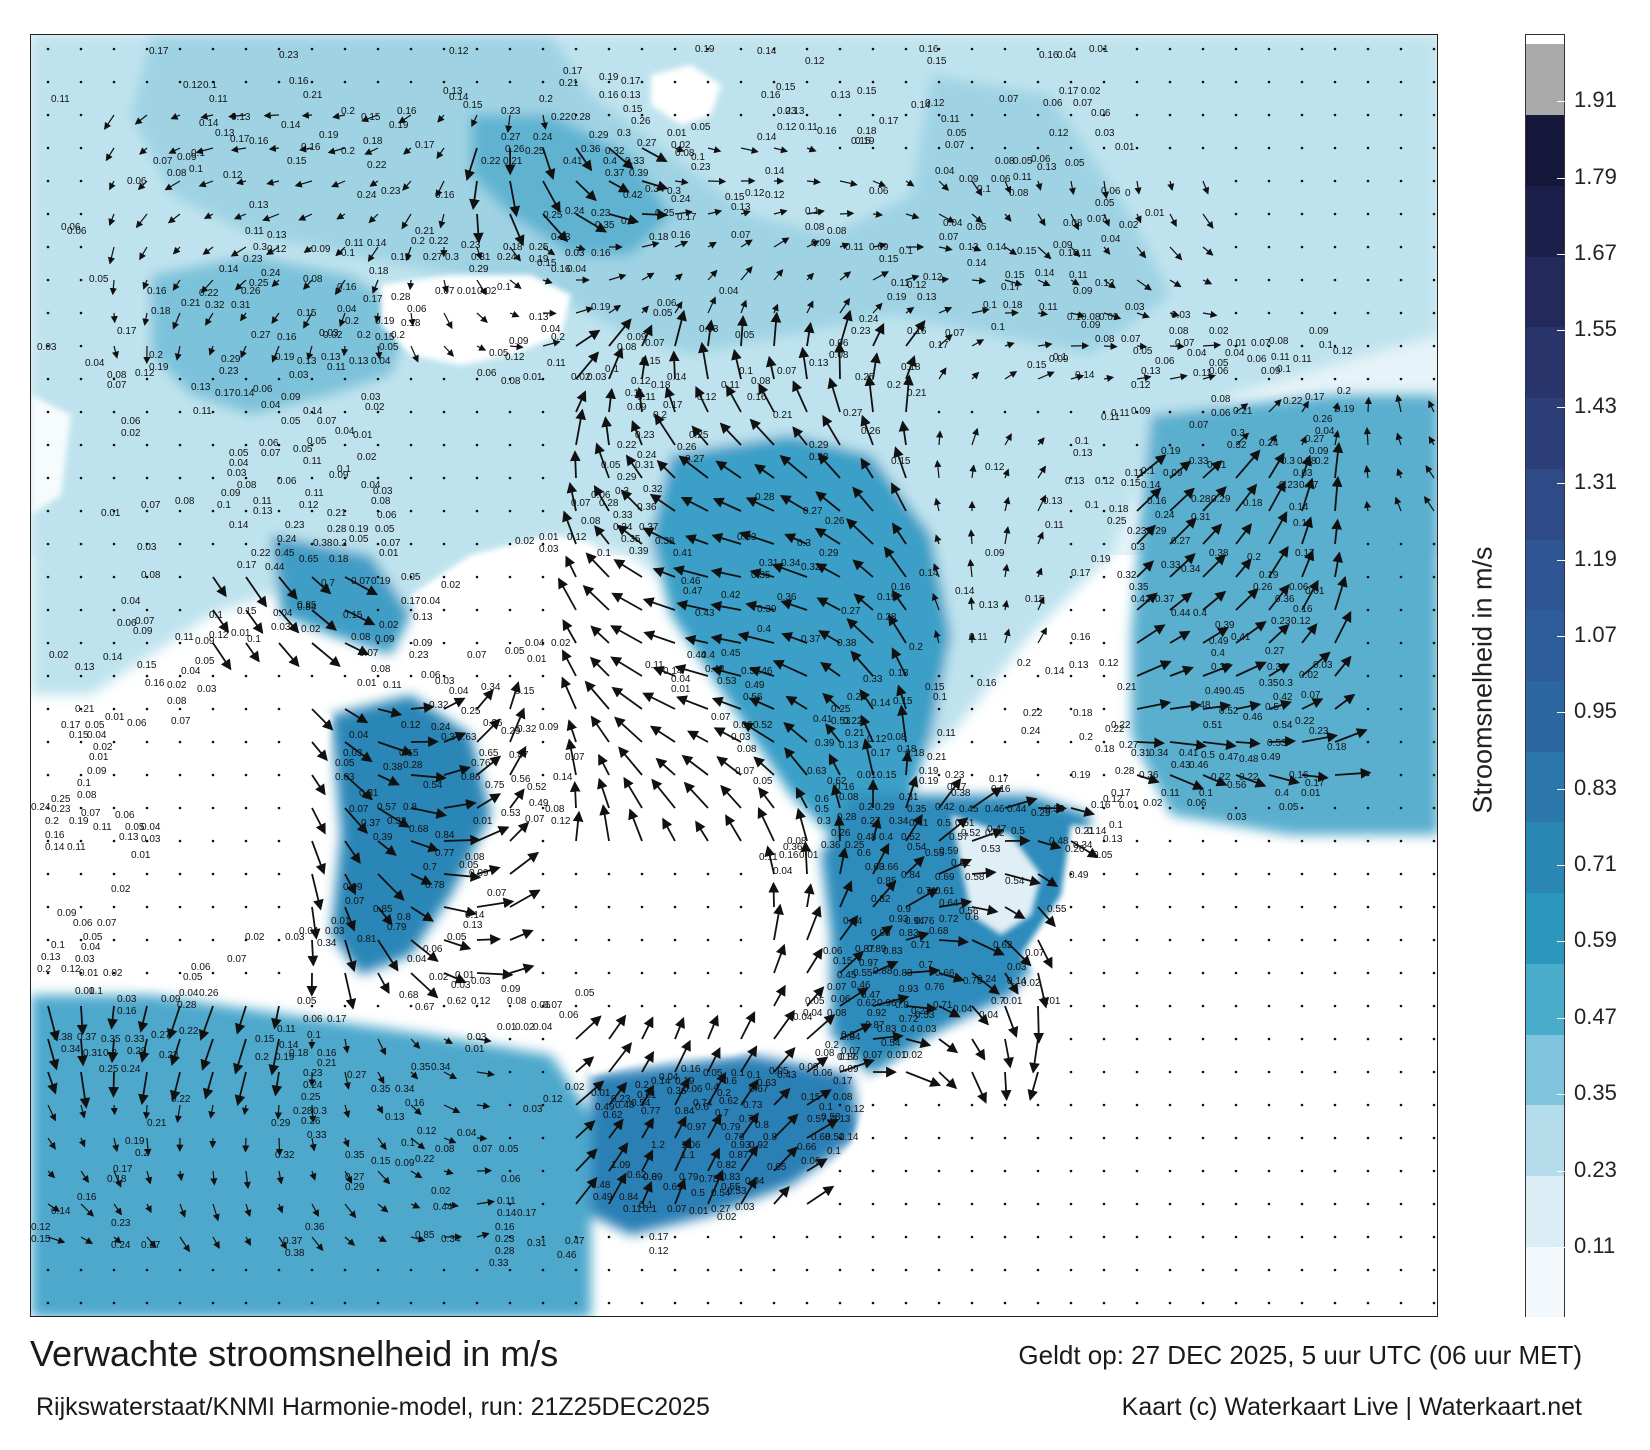 Image resolution: width=1650 pixels, height=1450 pixels. What do you see at coordinates (628, 221) in the screenshot?
I see `speed-label: 0.2` at bounding box center [628, 221].